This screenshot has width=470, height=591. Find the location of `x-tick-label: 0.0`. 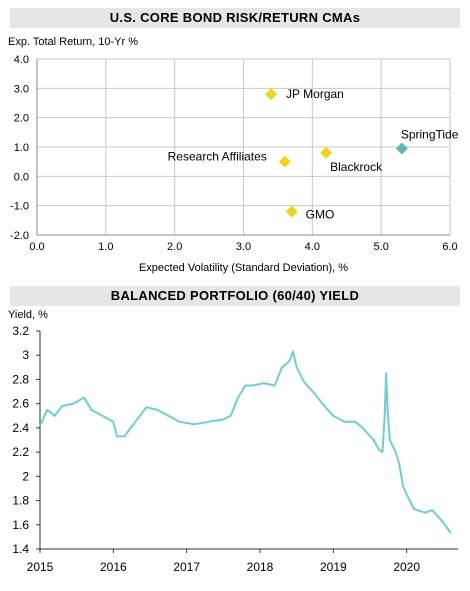

x-tick-label: 0.0 is located at coordinates (36, 247).